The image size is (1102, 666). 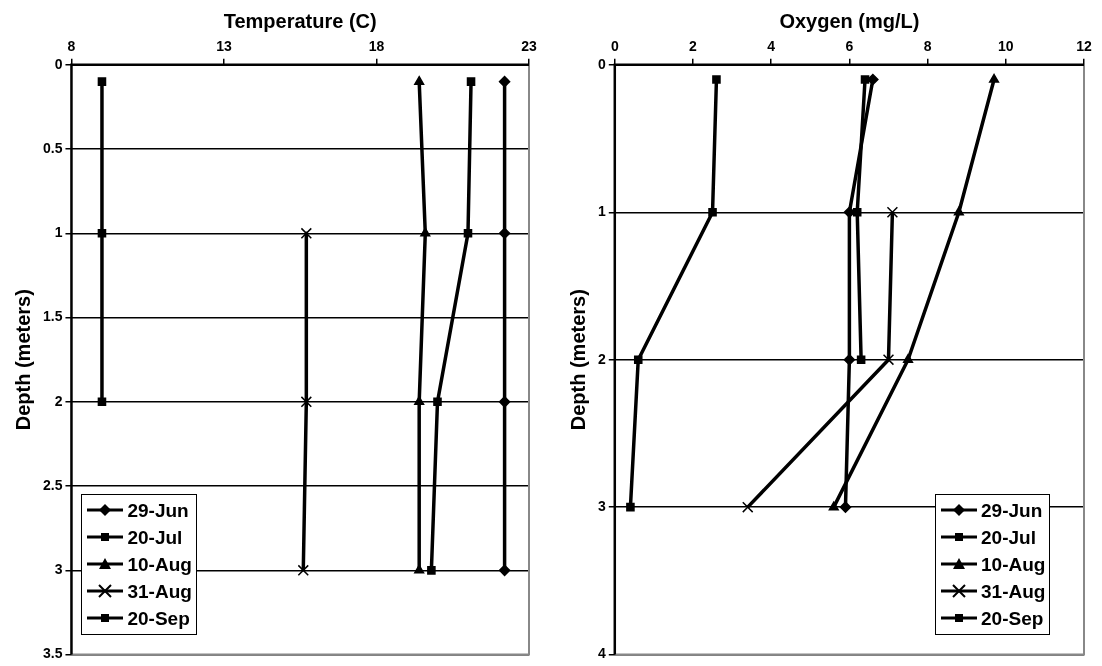 I want to click on x-tick-label: 10, so click(x=1006, y=46).